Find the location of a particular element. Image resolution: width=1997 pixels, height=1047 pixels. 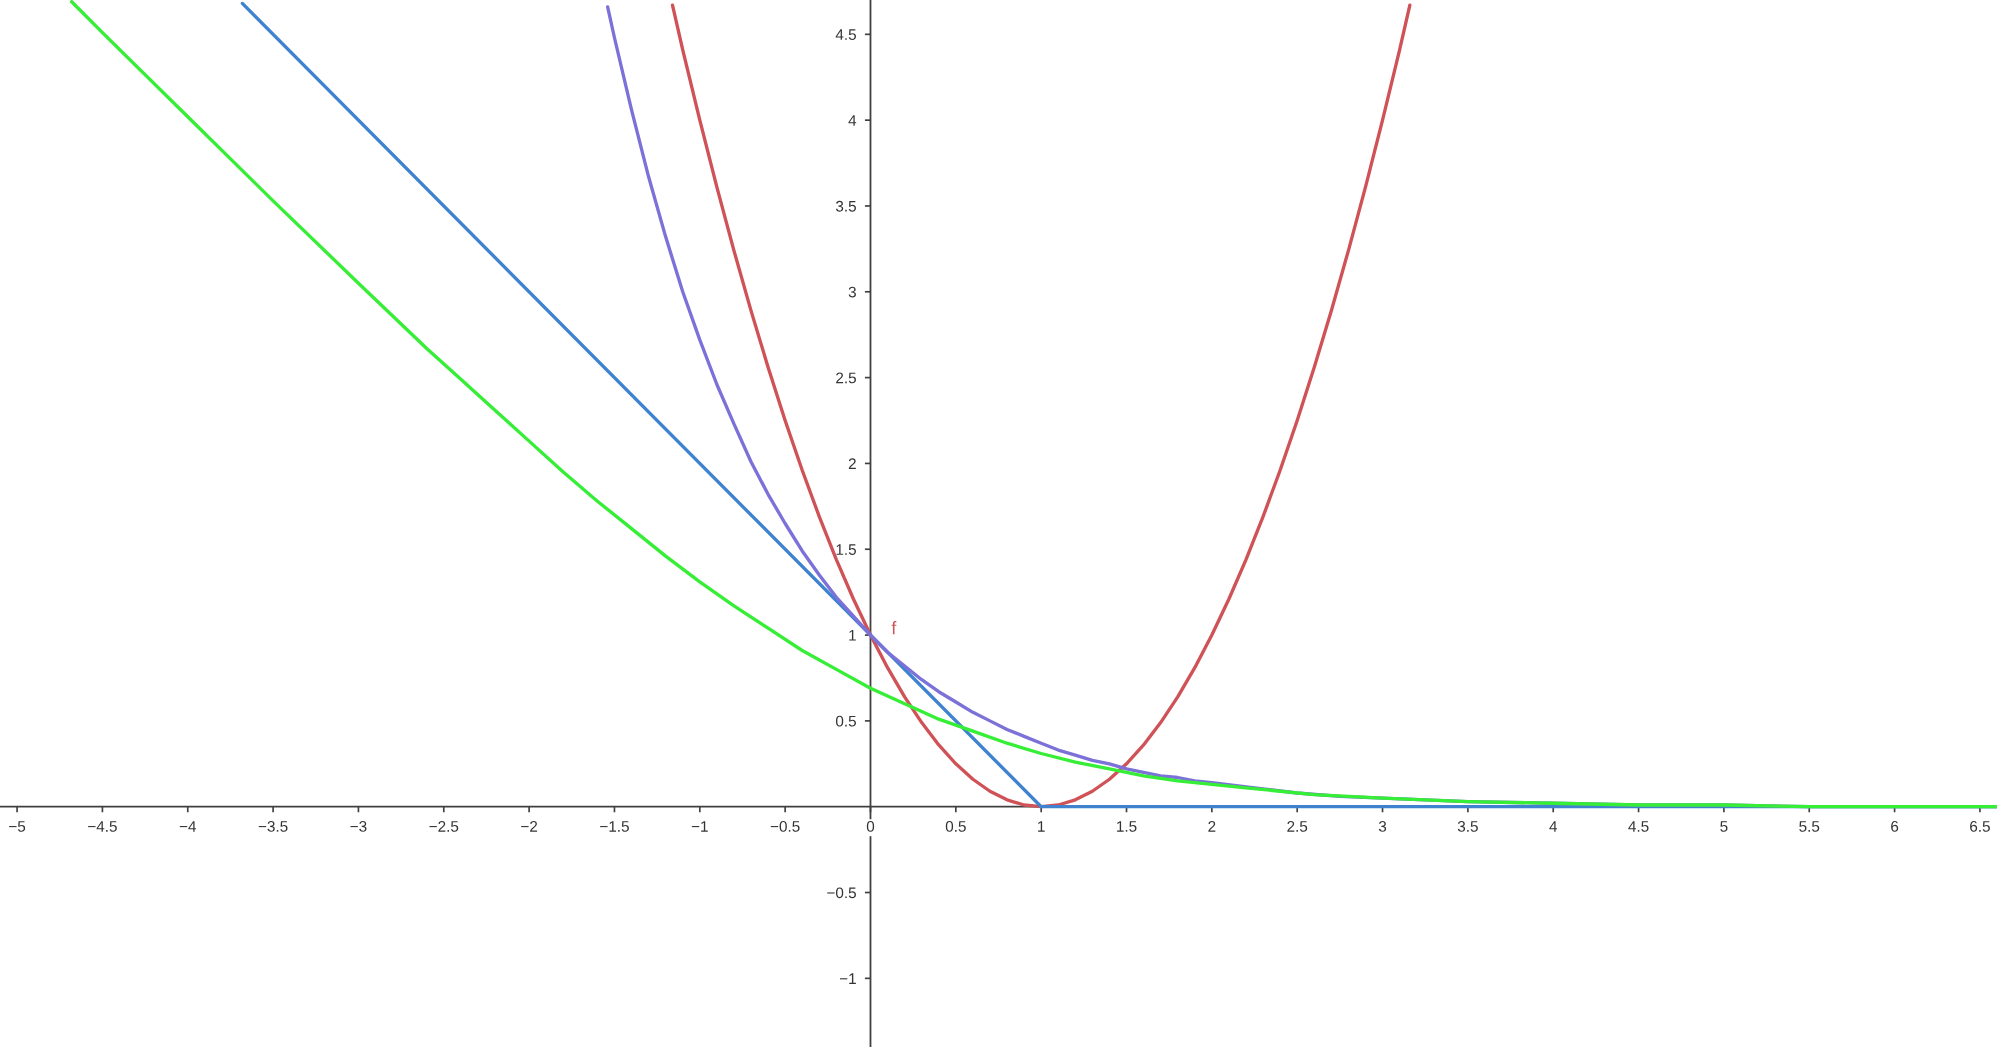

y-tick-label: 1.5 is located at coordinates (846, 549).